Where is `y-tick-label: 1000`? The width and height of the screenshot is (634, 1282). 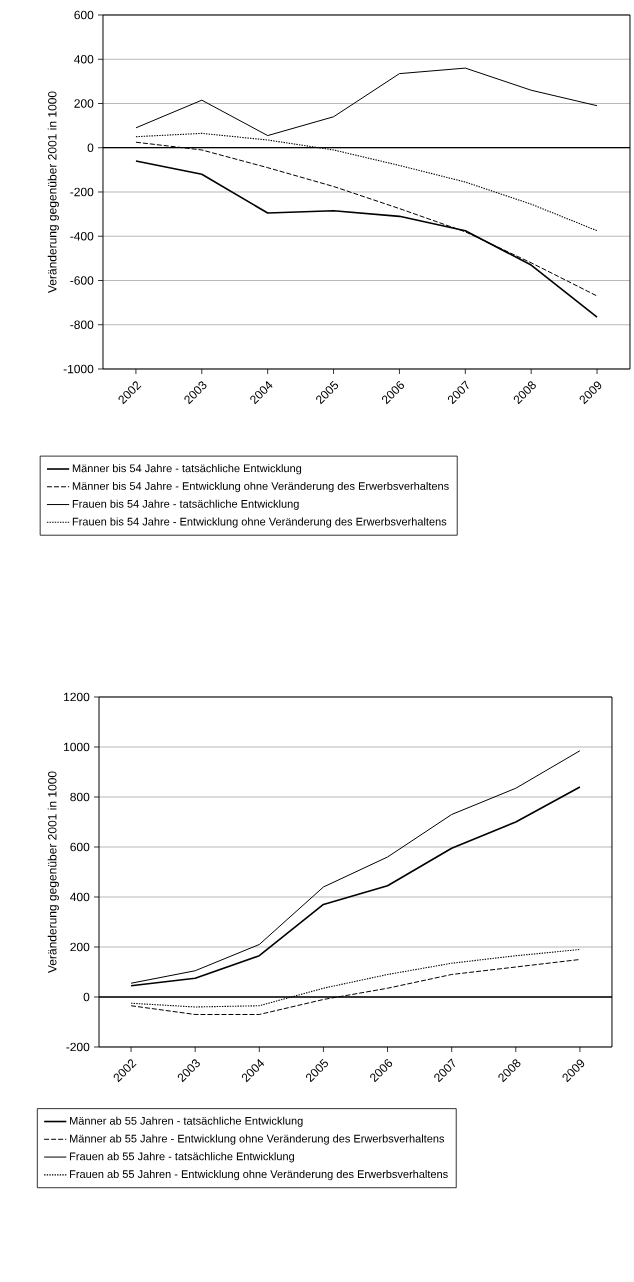
y-tick-label: 1000 is located at coordinates (77, 747).